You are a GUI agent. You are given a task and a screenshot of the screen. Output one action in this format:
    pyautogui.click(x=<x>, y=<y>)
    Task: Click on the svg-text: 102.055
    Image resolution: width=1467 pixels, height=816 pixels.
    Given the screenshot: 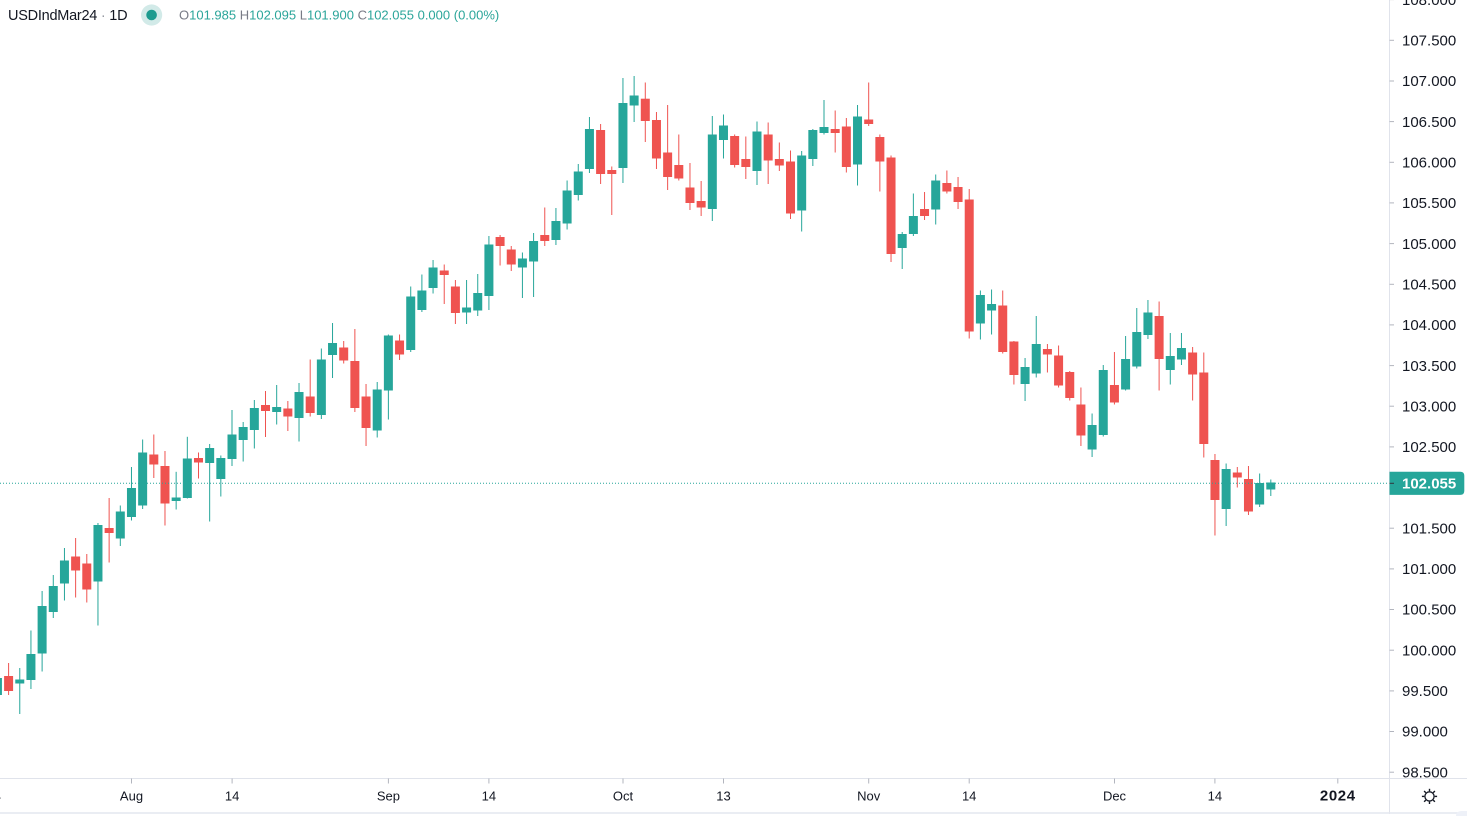 What is the action you would take?
    pyautogui.click(x=1429, y=484)
    